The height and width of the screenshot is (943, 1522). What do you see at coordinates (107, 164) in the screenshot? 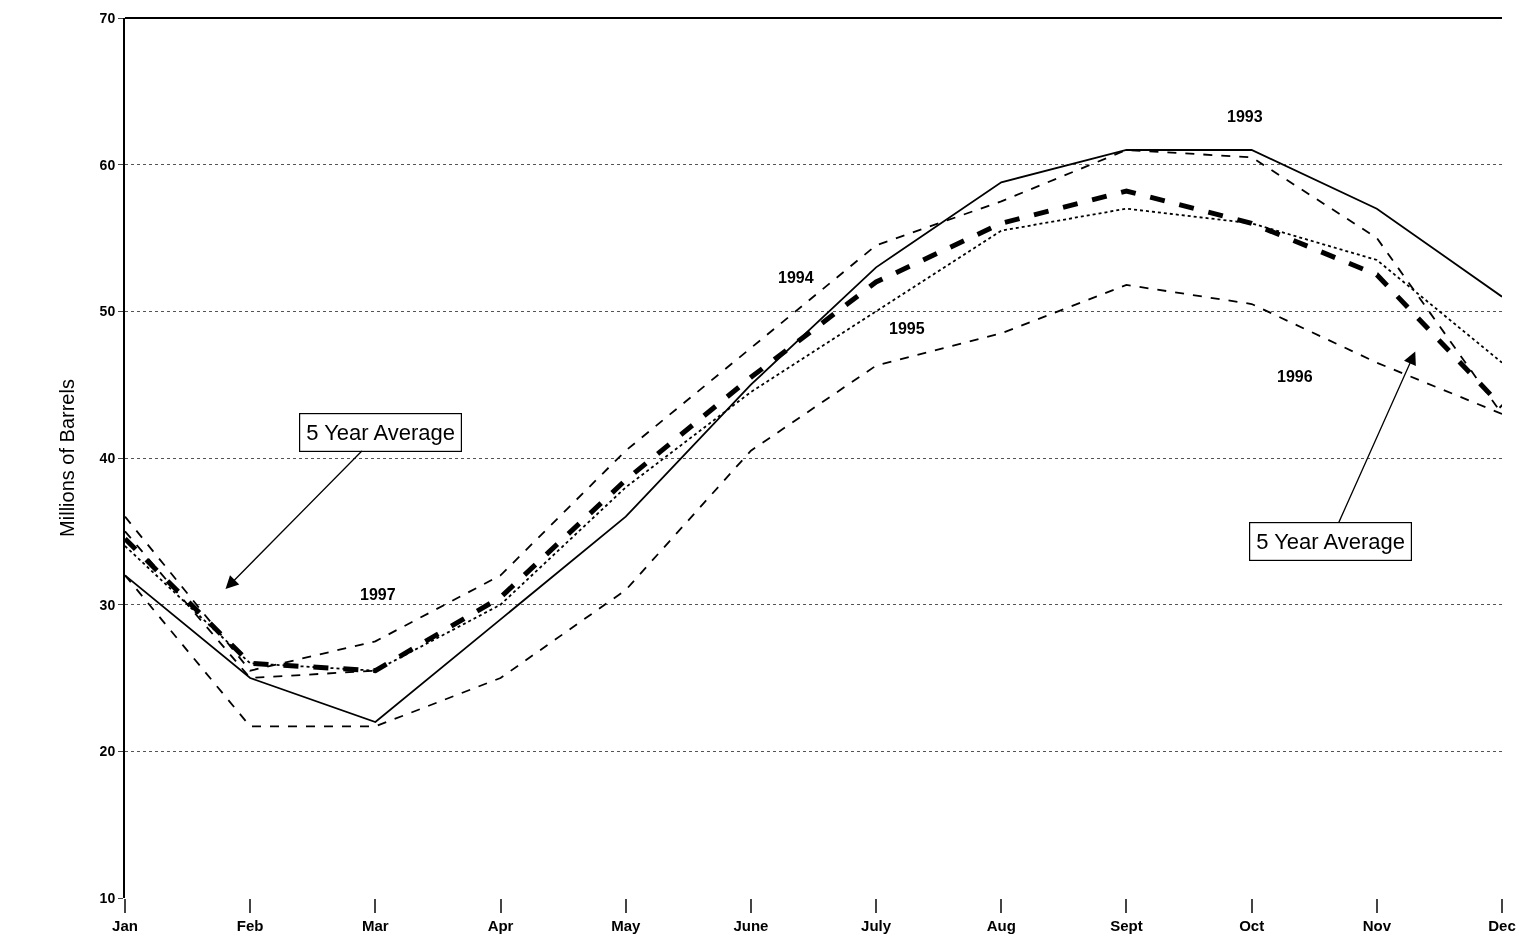
I see `y-tick-label: 60` at bounding box center [107, 164].